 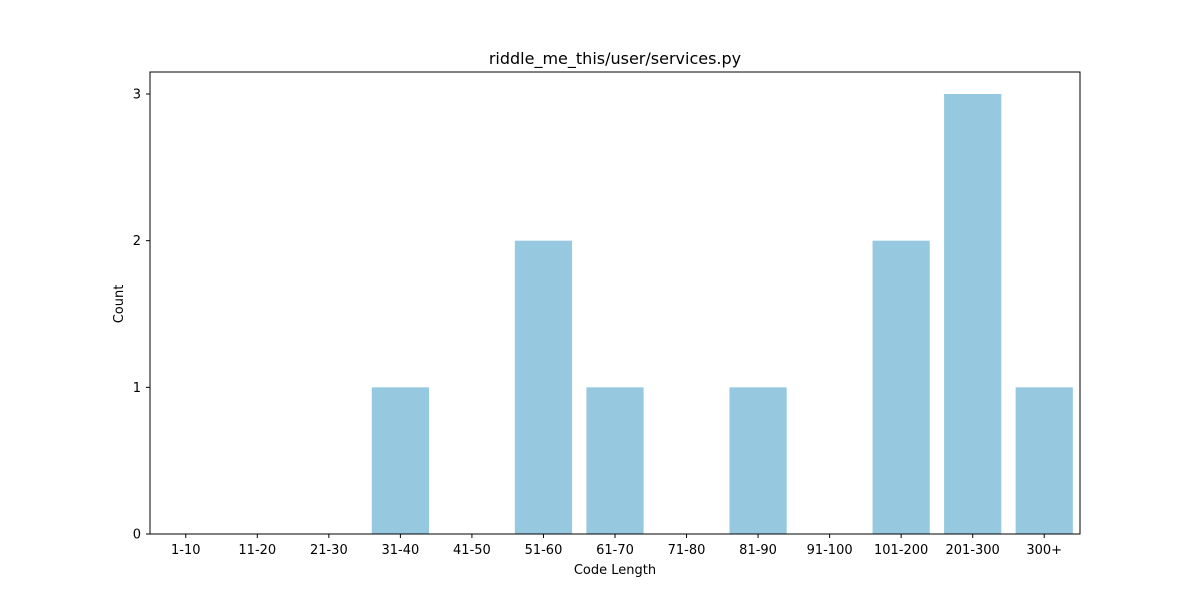 I want to click on x-tick-label: 91-100, so click(x=830, y=550).